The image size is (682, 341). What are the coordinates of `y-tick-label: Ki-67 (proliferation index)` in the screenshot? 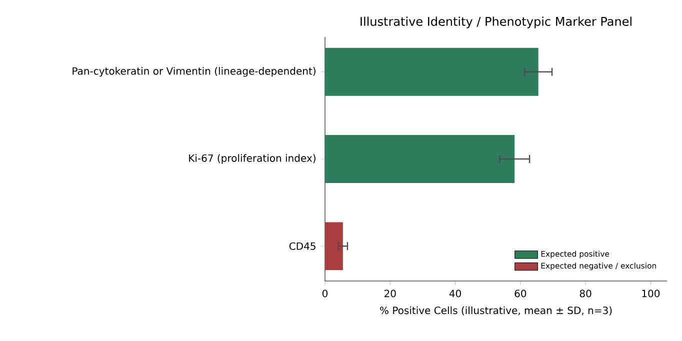 It's located at (252, 159).